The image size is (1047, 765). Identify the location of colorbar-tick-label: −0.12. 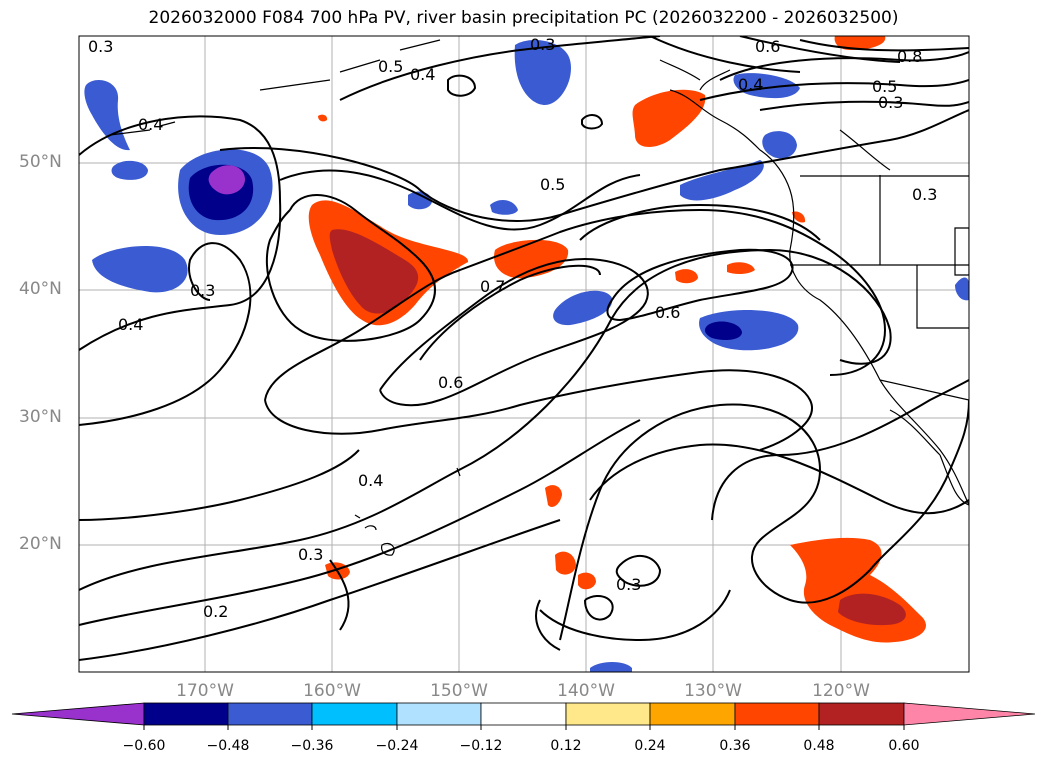
(481, 746).